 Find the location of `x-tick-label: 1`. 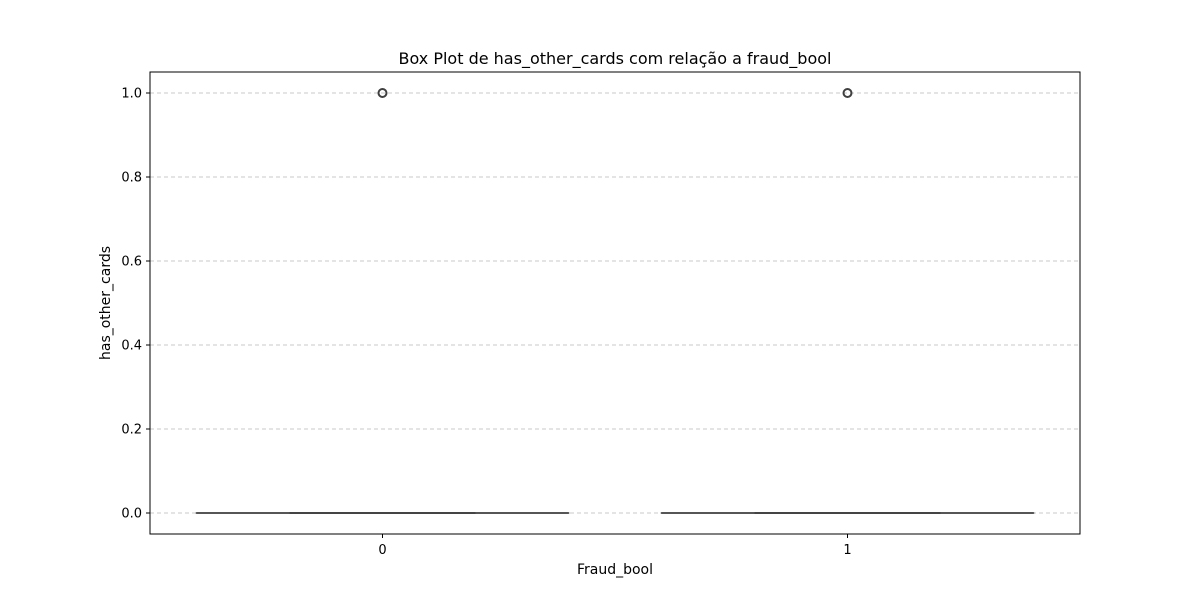

x-tick-label: 1 is located at coordinates (847, 550).